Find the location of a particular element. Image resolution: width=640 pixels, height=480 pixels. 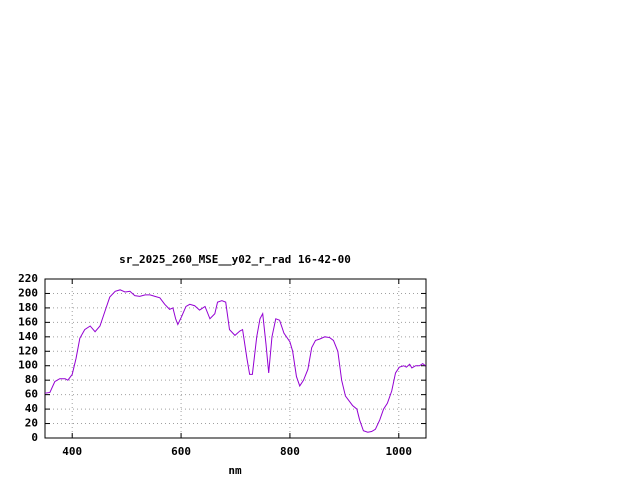

y-tick-label: 60 is located at coordinates (31, 394).